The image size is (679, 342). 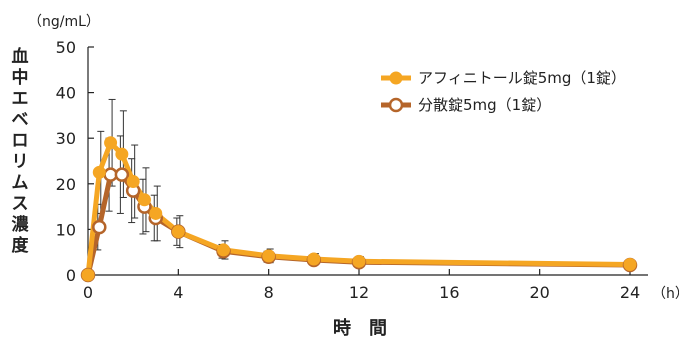 I want to click on legend-label: 分散錠5mg（1錠）, so click(x=484, y=105).